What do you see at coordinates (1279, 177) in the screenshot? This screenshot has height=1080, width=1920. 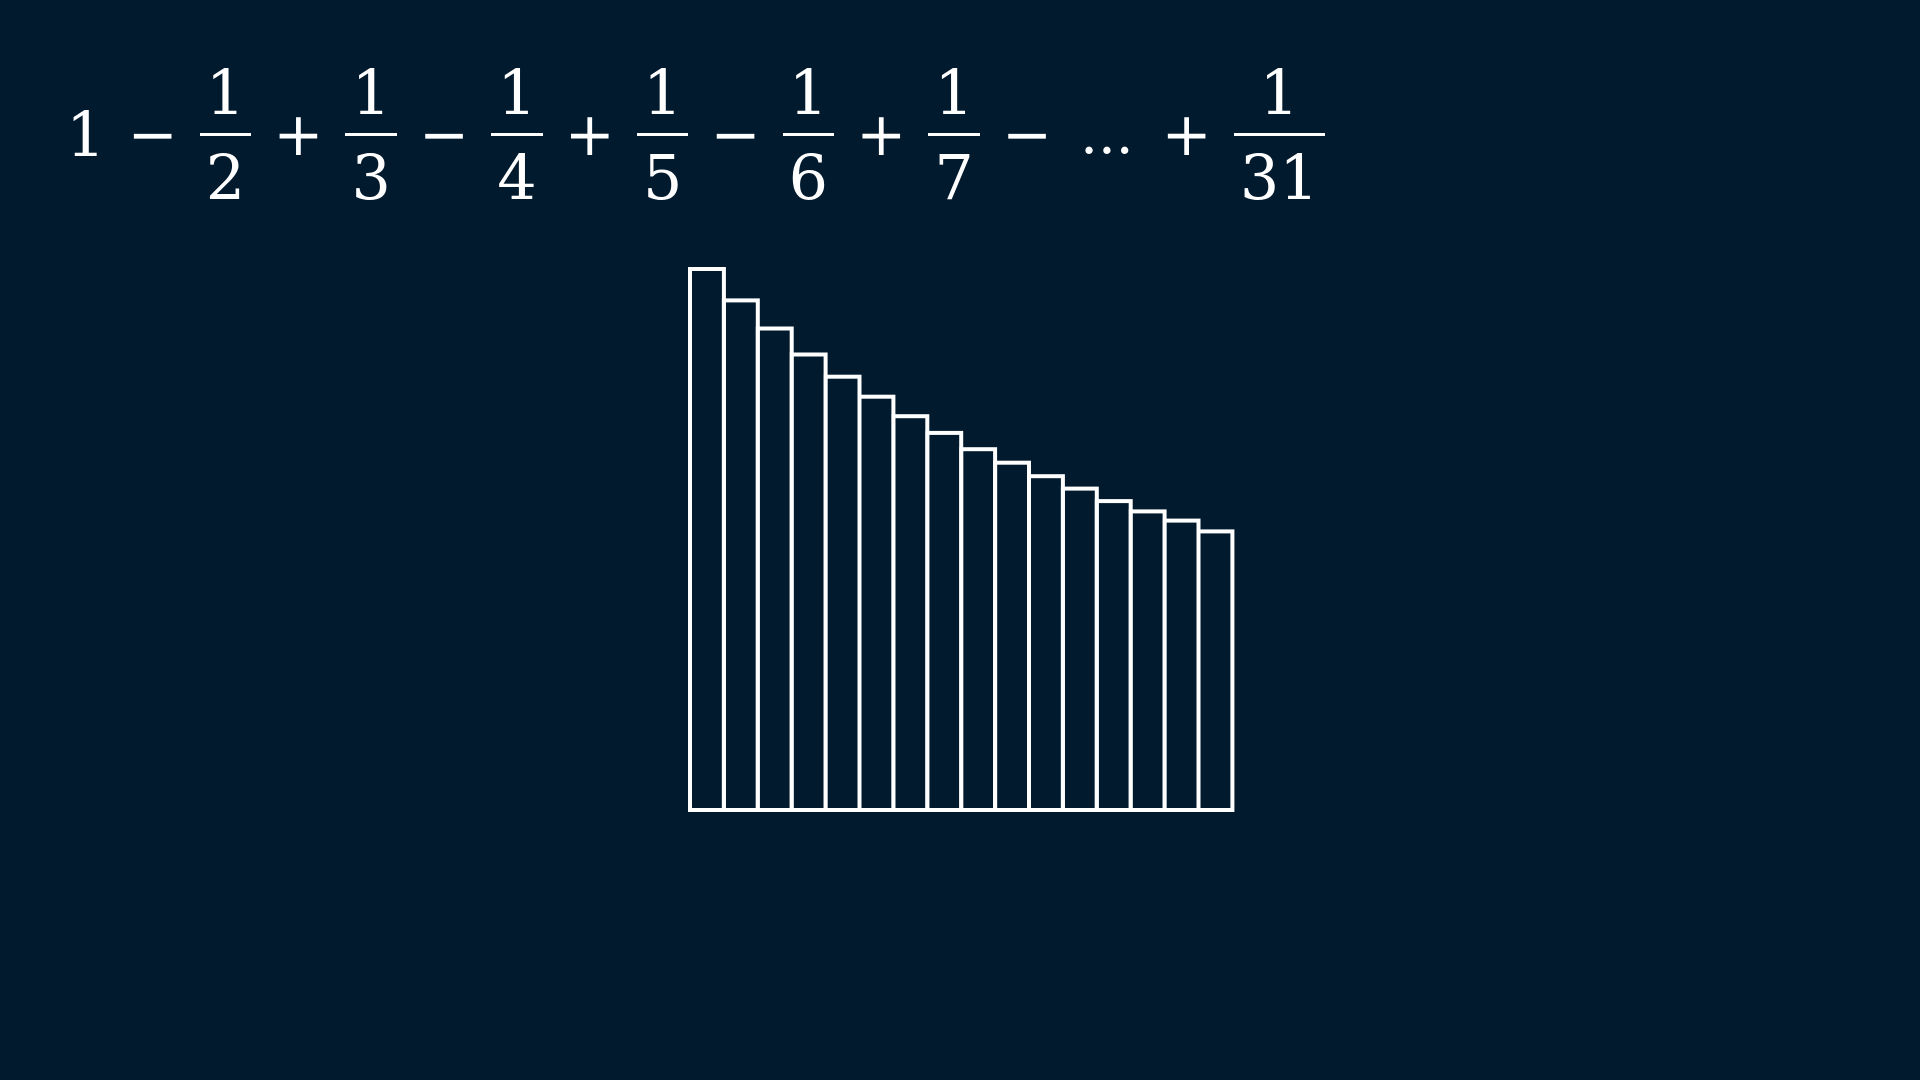 I see `fraction-denominator: 31` at bounding box center [1279, 177].